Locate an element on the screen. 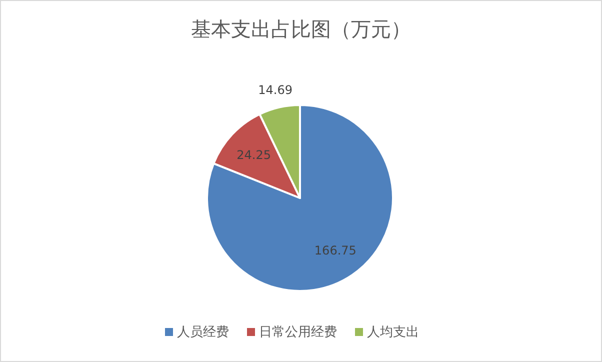 This screenshot has width=602, height=362. title: 基本支出占比图（万元） is located at coordinates (301, 29).